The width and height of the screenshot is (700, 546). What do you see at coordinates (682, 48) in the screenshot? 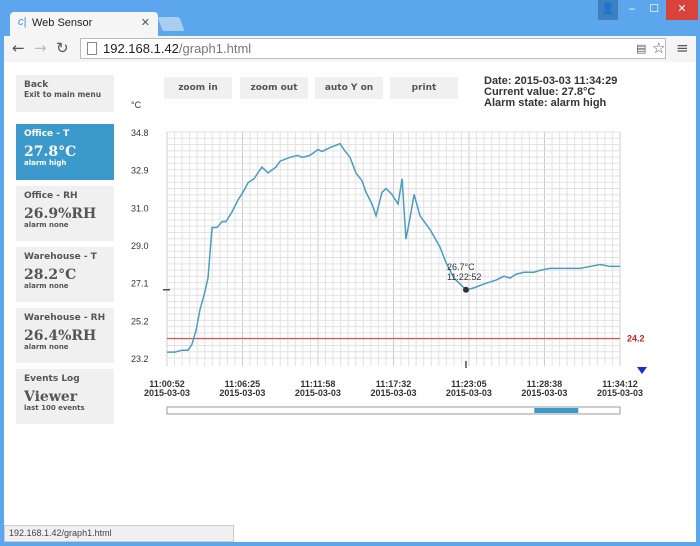
I see `menu-icon: ≡` at bounding box center [682, 48].